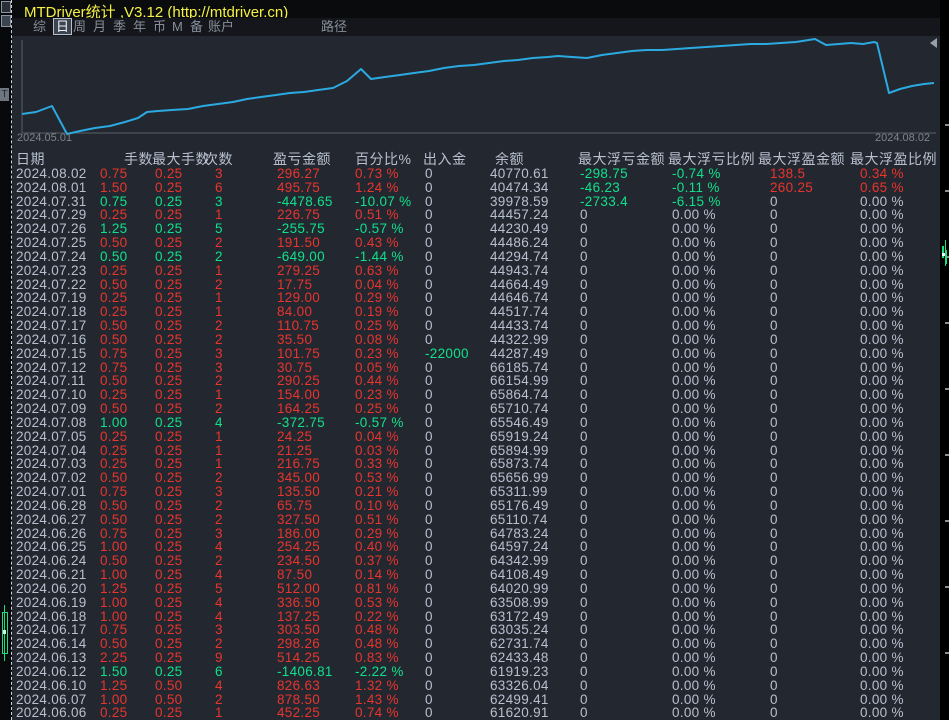  What do you see at coordinates (114, 712) in the screenshot?
I see `cell-2: 0.25` at bounding box center [114, 712].